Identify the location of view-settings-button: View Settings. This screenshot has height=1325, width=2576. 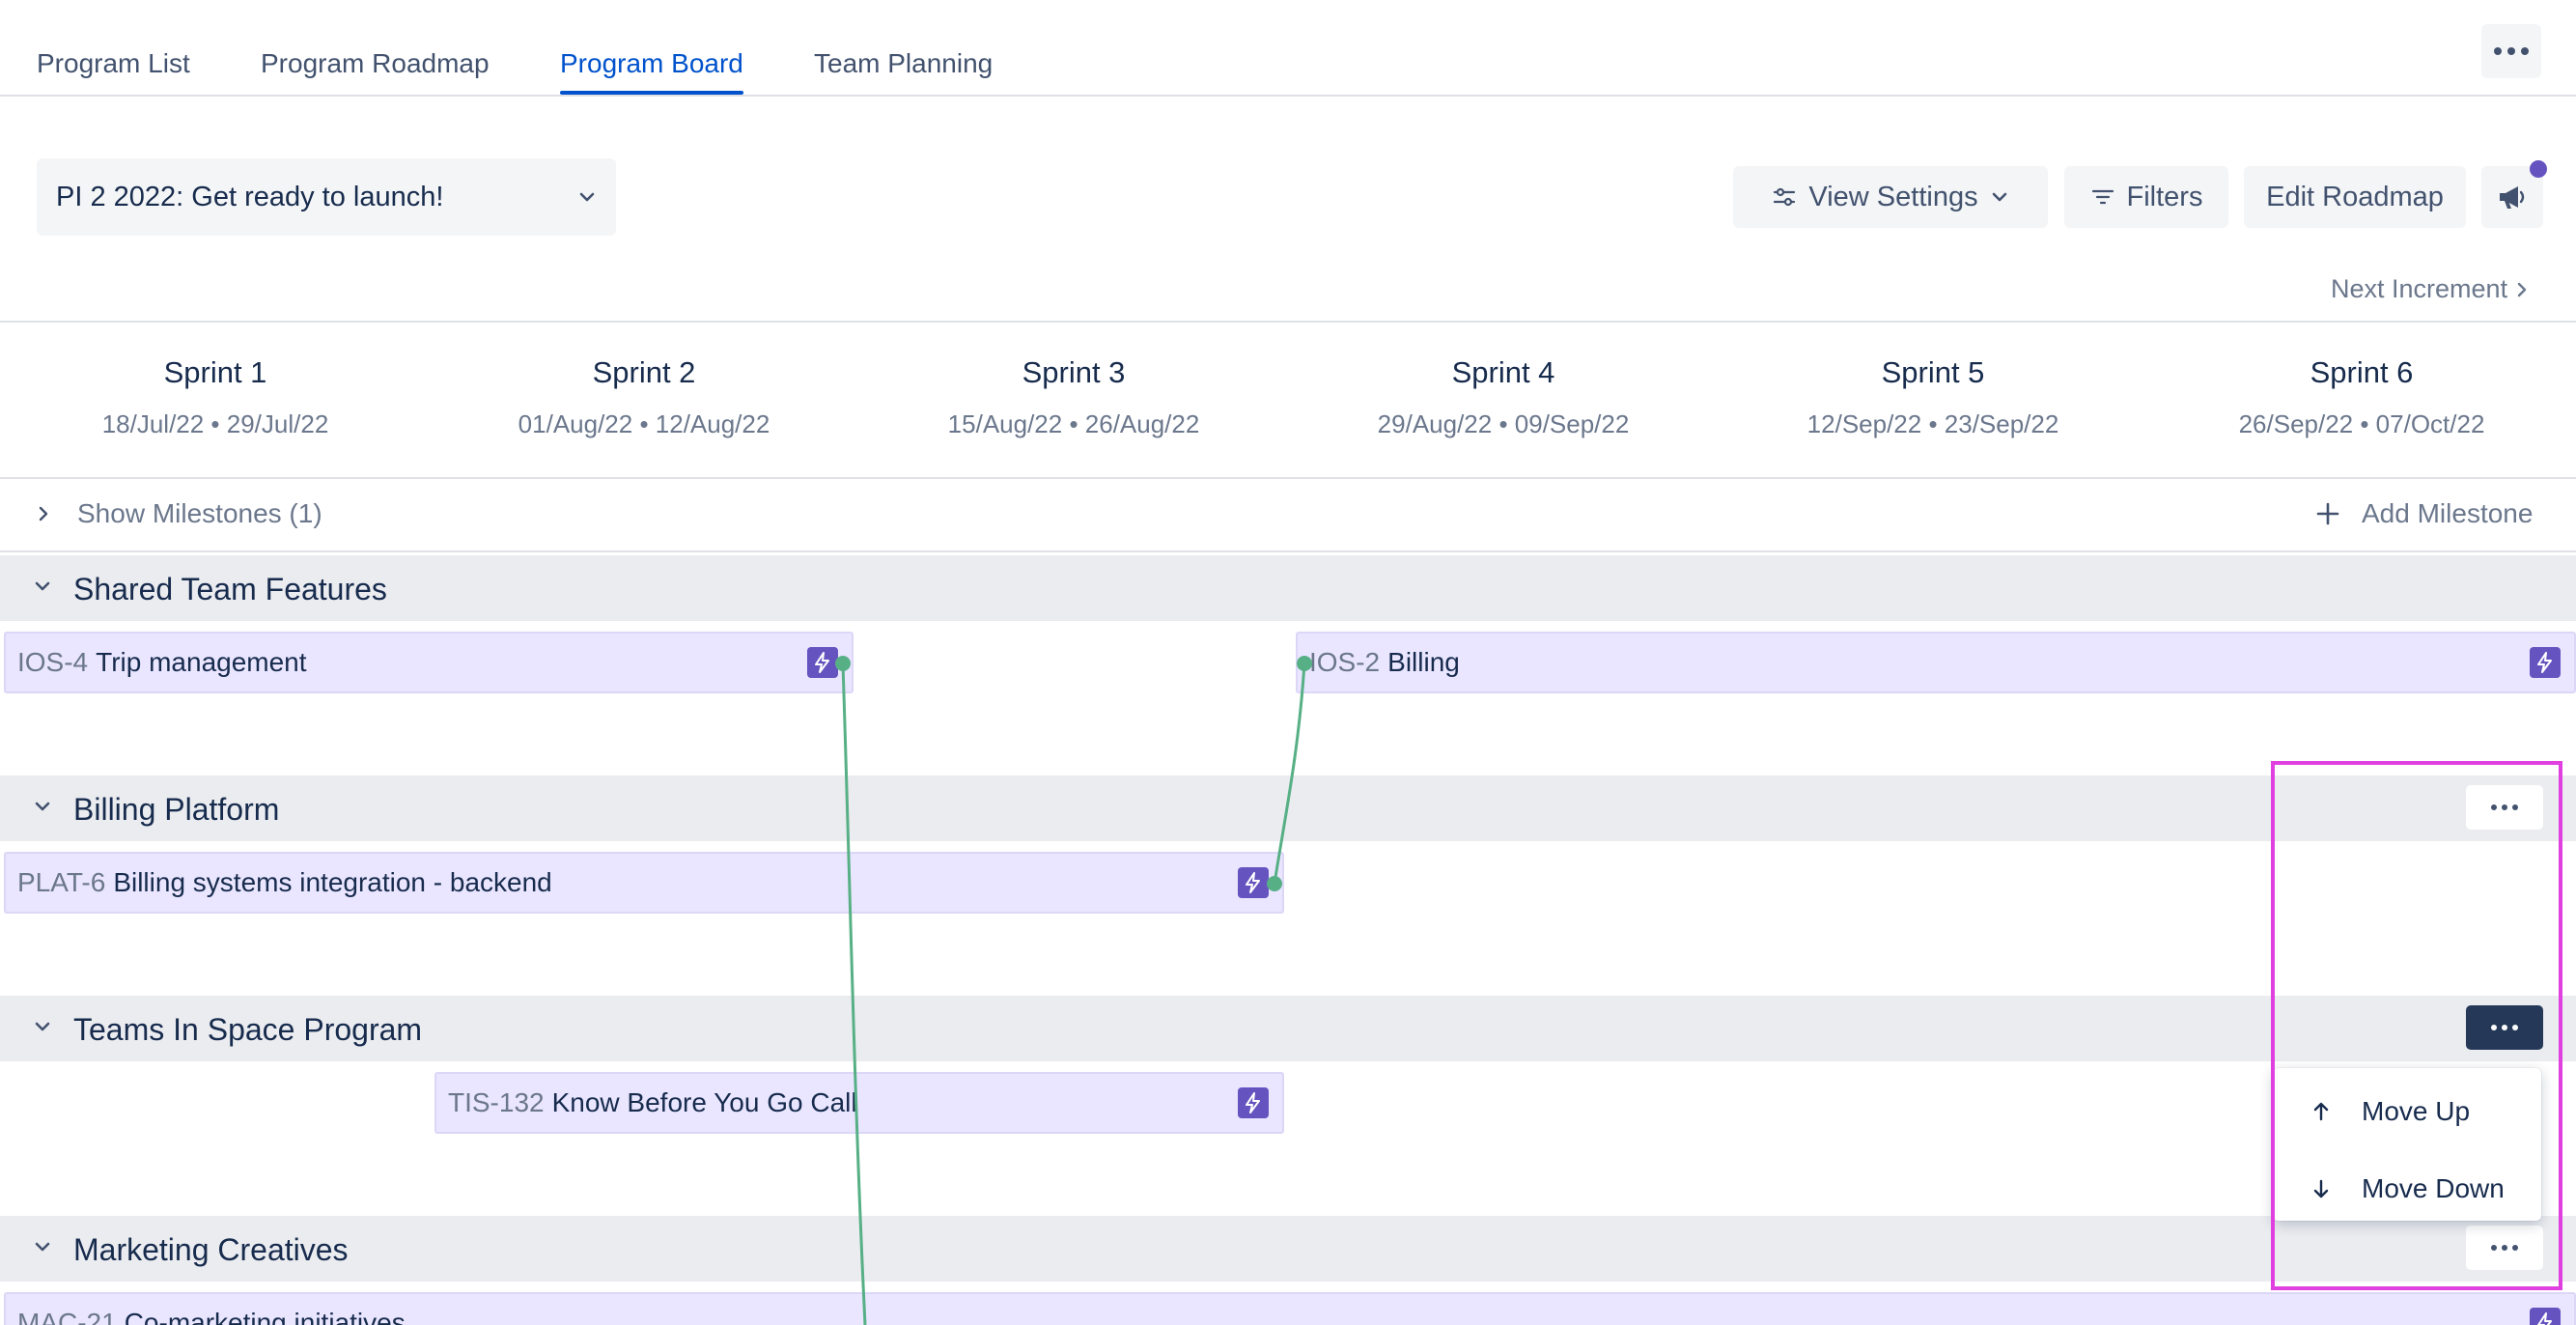
(1891, 197).